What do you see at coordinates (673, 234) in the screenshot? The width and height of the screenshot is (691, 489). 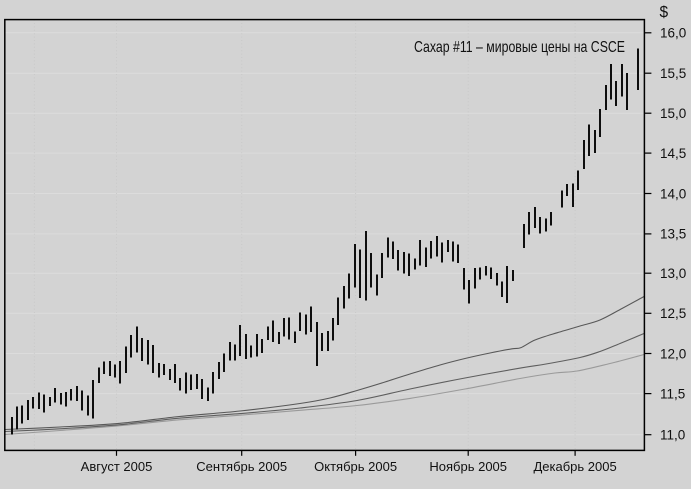 I see `svg-text: 13,5` at bounding box center [673, 234].